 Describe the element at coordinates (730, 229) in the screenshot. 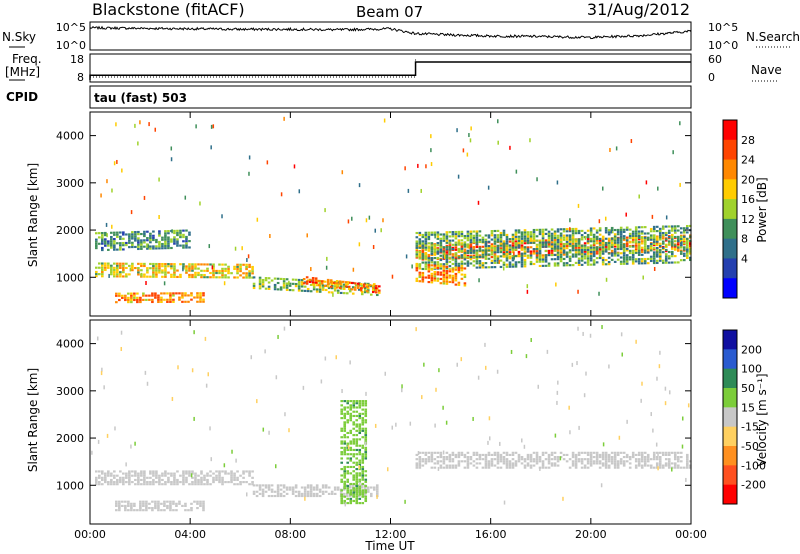

I see `power-colorbar-segment` at that location.